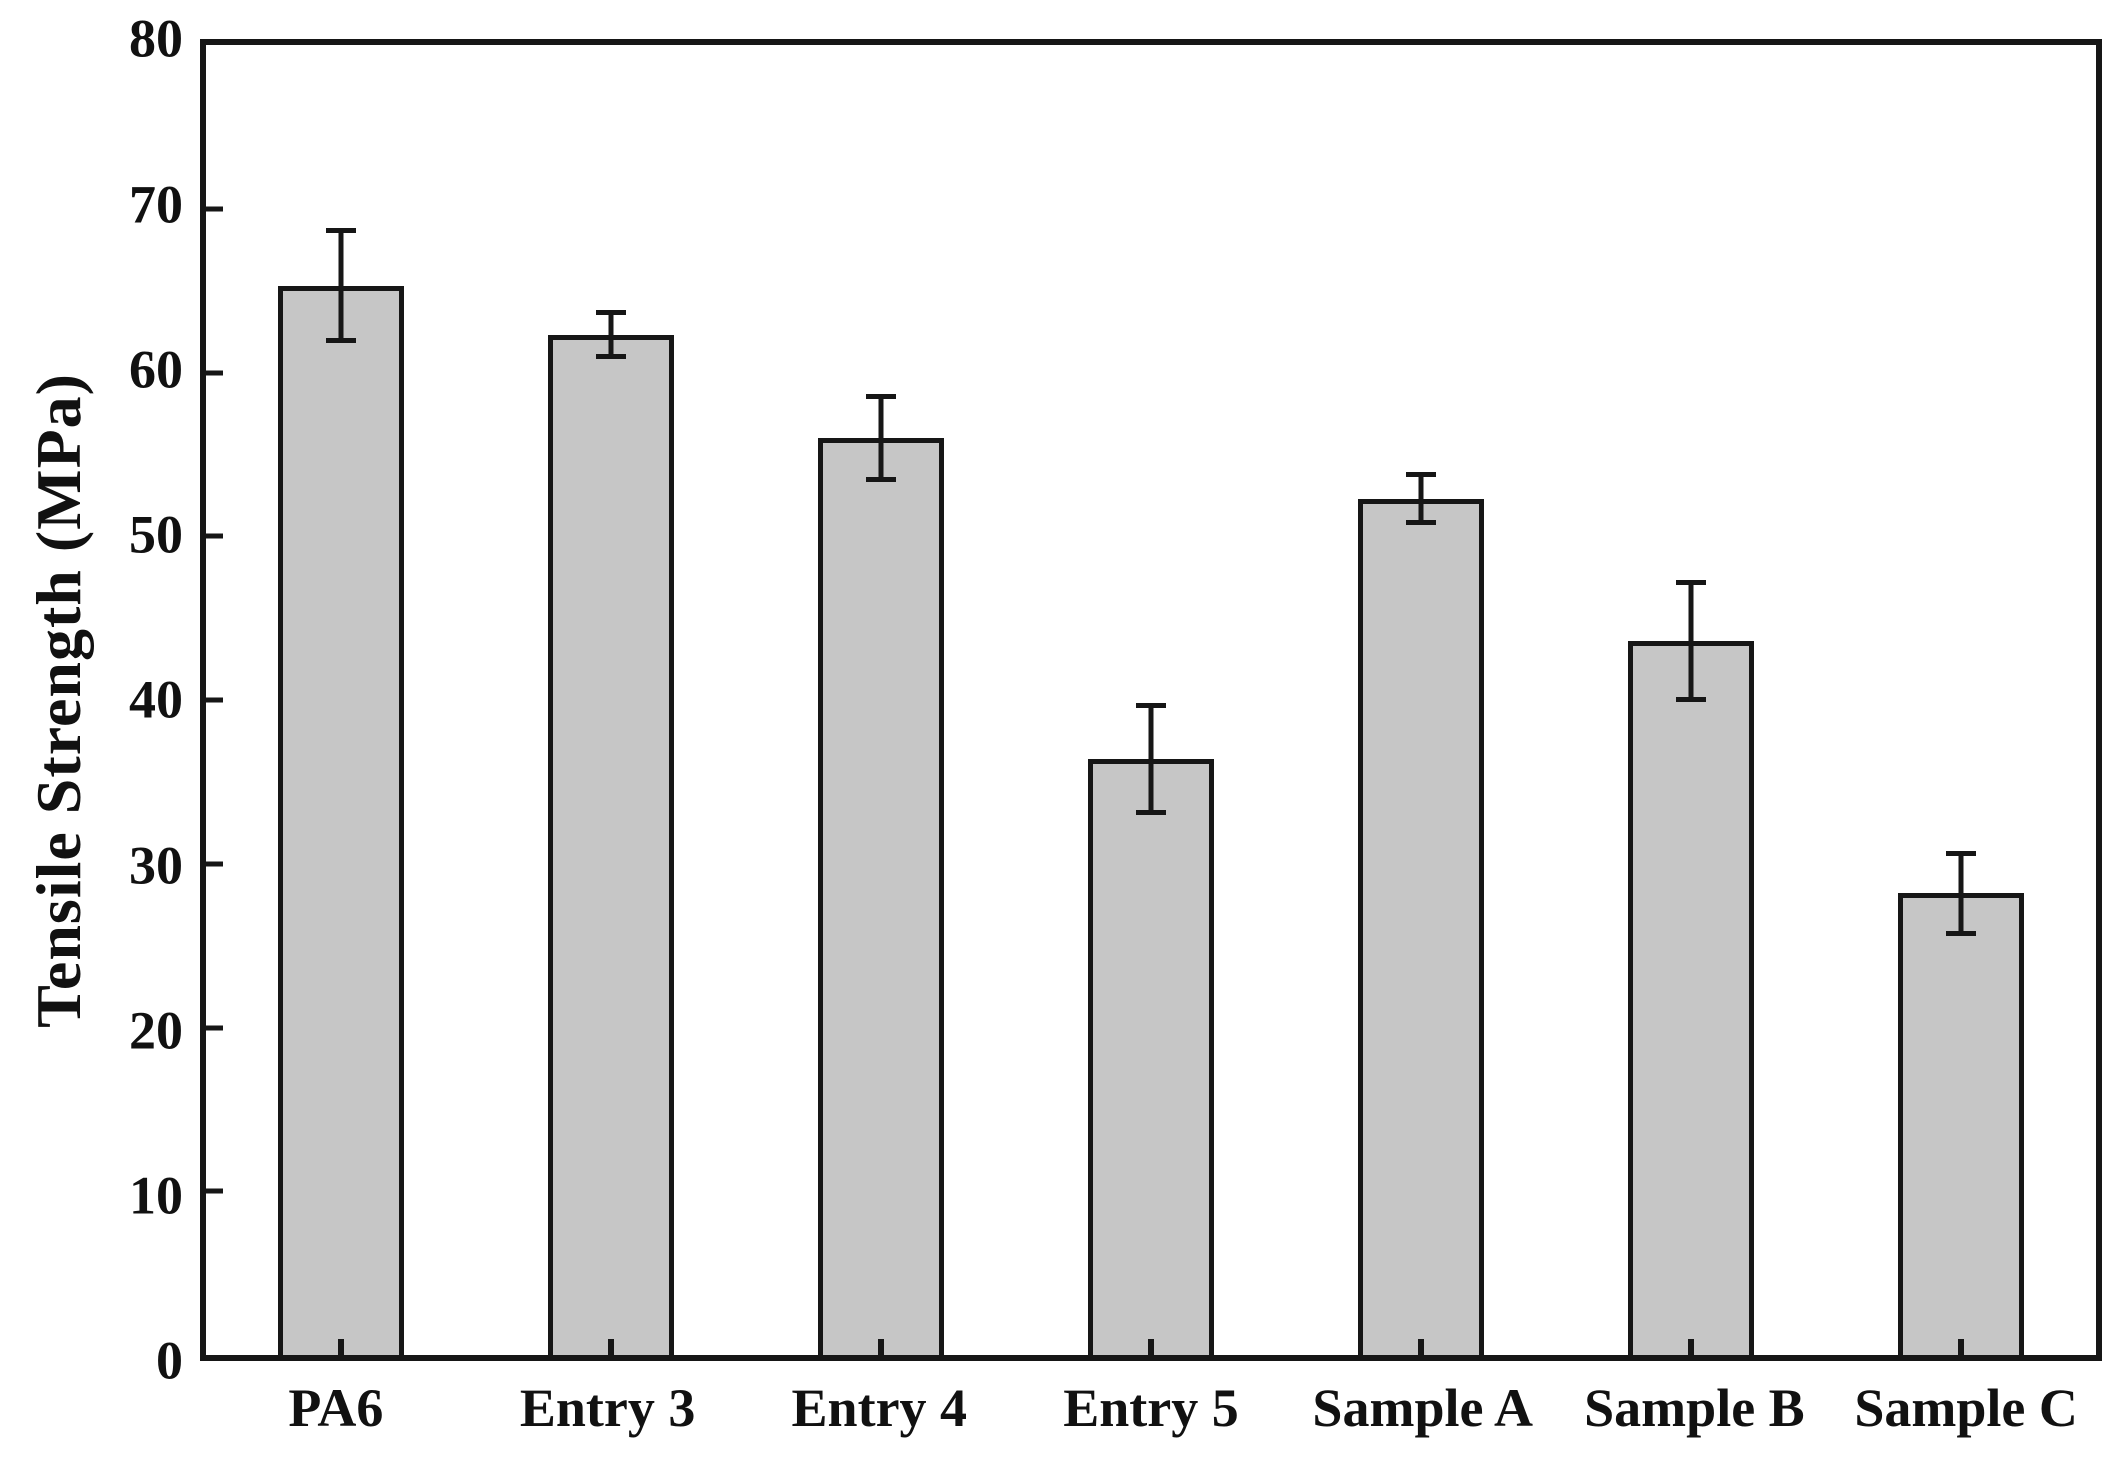 Image resolution: width=2125 pixels, height=1476 pixels. What do you see at coordinates (156, 534) in the screenshot?
I see `y-tick-label-50: 50` at bounding box center [156, 534].